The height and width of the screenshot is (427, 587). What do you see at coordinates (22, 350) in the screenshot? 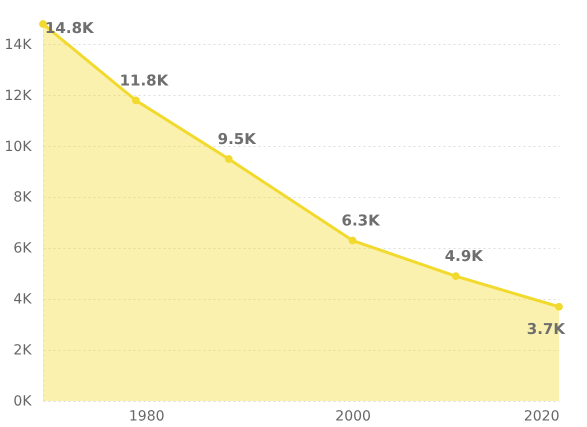
I see `y-tick-label: 2K` at bounding box center [22, 350].